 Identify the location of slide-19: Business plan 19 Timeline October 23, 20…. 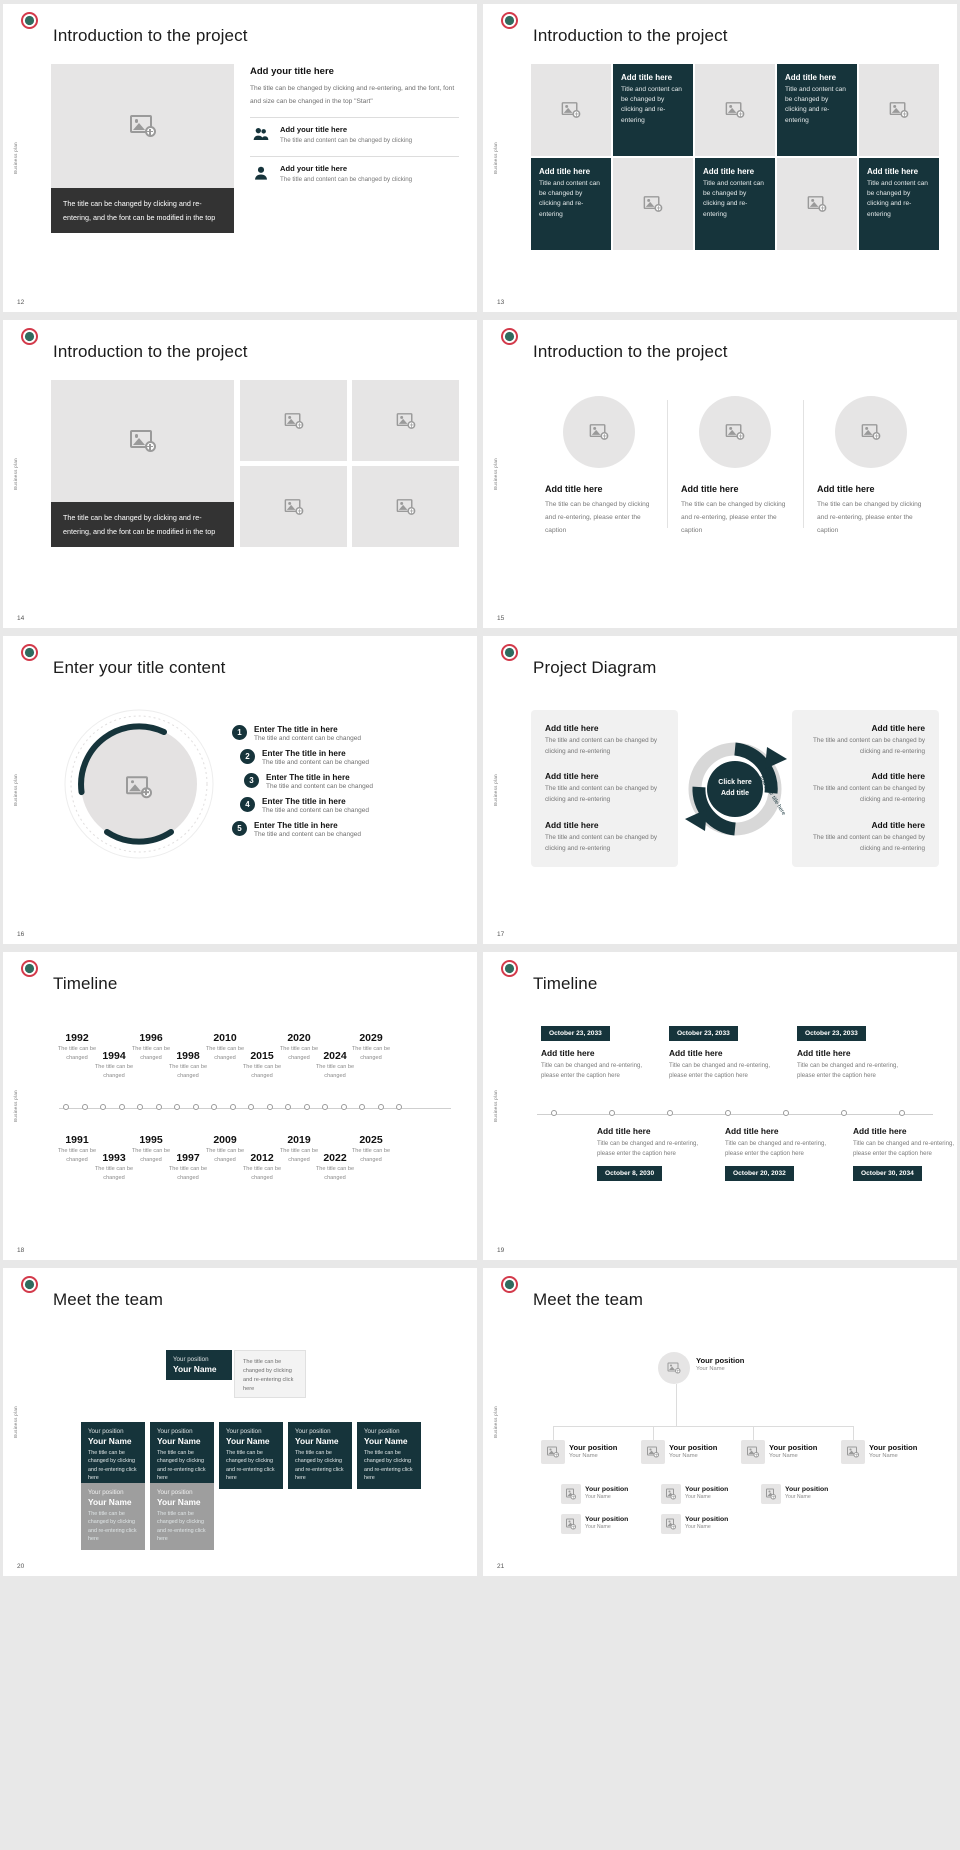
(720, 1106).